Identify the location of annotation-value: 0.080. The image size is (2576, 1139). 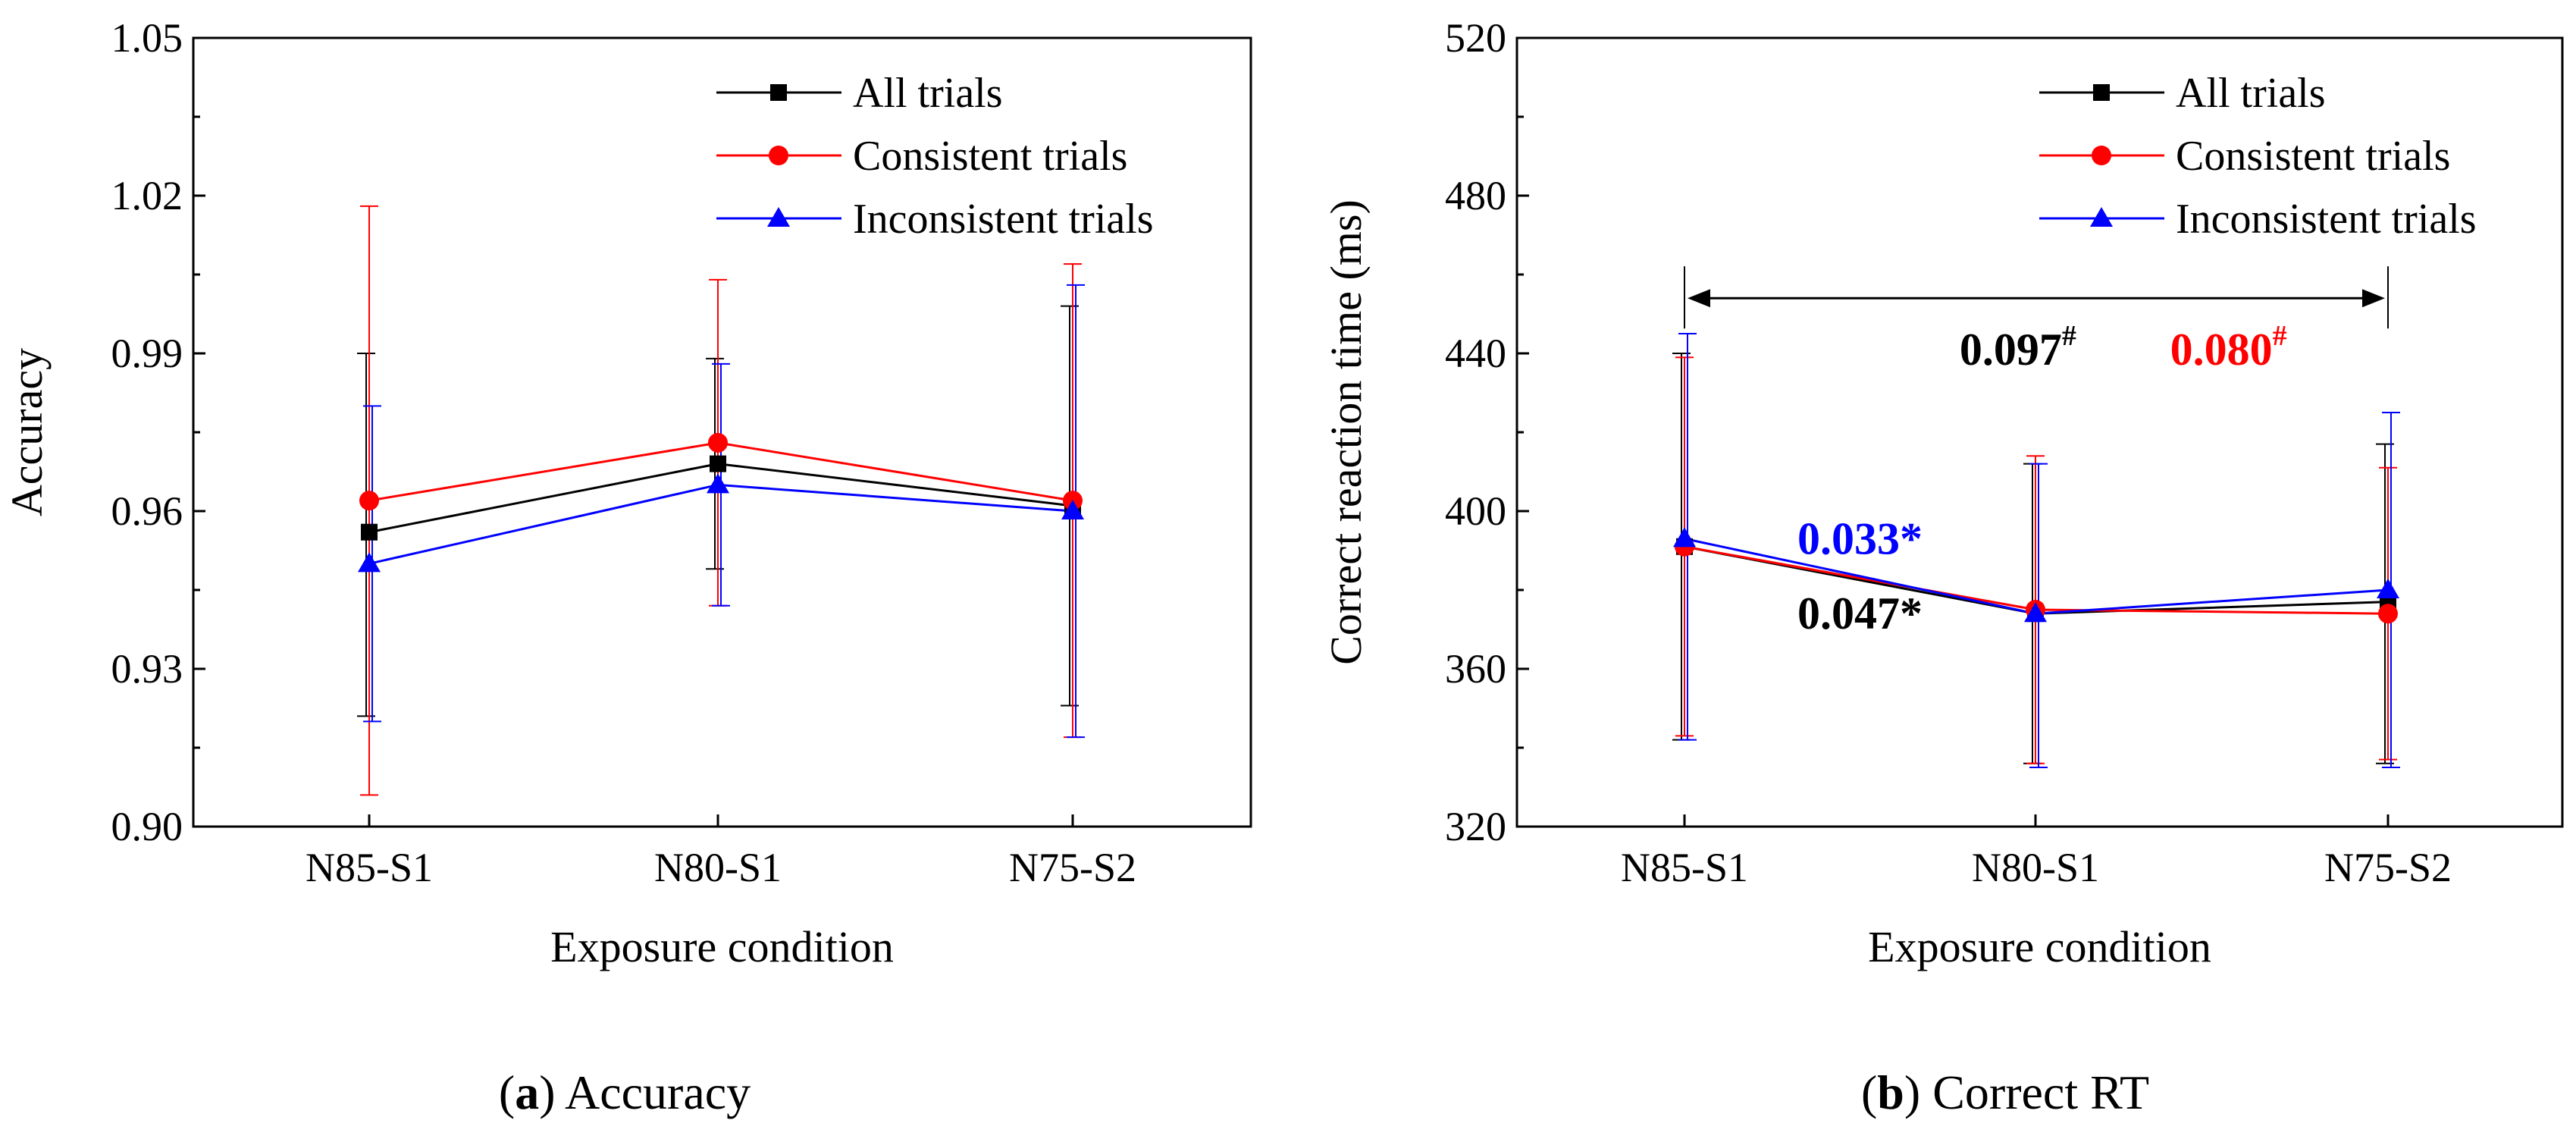
(2221, 350).